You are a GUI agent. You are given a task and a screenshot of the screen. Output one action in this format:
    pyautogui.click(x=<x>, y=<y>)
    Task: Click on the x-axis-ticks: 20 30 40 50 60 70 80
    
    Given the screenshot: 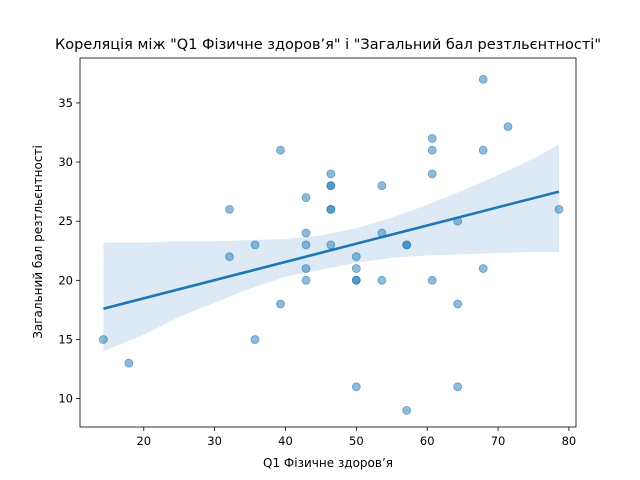 What is the action you would take?
    pyautogui.click(x=356, y=437)
    